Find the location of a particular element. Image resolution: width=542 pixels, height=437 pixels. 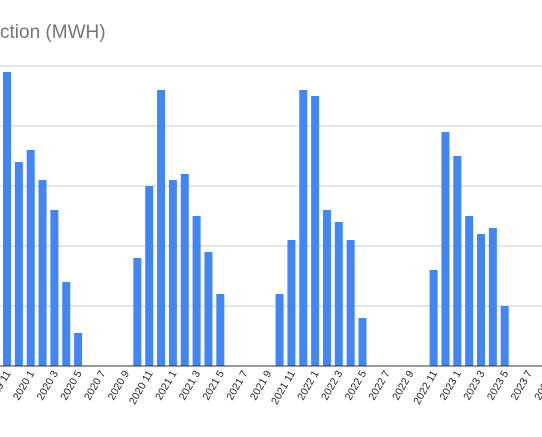

x-tick-label: 2022 3 is located at coordinates (332, 385).